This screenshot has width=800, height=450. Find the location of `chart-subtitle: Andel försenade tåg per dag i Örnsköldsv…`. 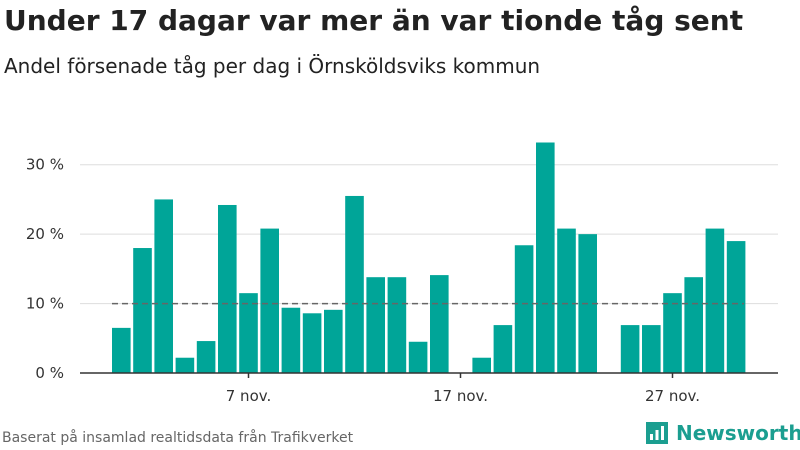

chart-subtitle: Andel försenade tåg per dag i Örnsköldsv… is located at coordinates (272, 66).